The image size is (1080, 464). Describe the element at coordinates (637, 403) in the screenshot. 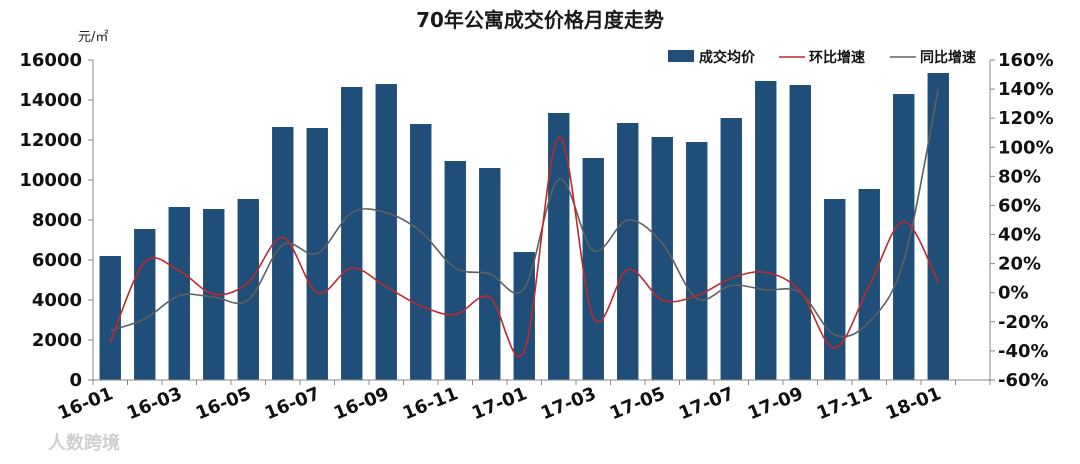

I see `x-tick-label: 17-05` at that location.